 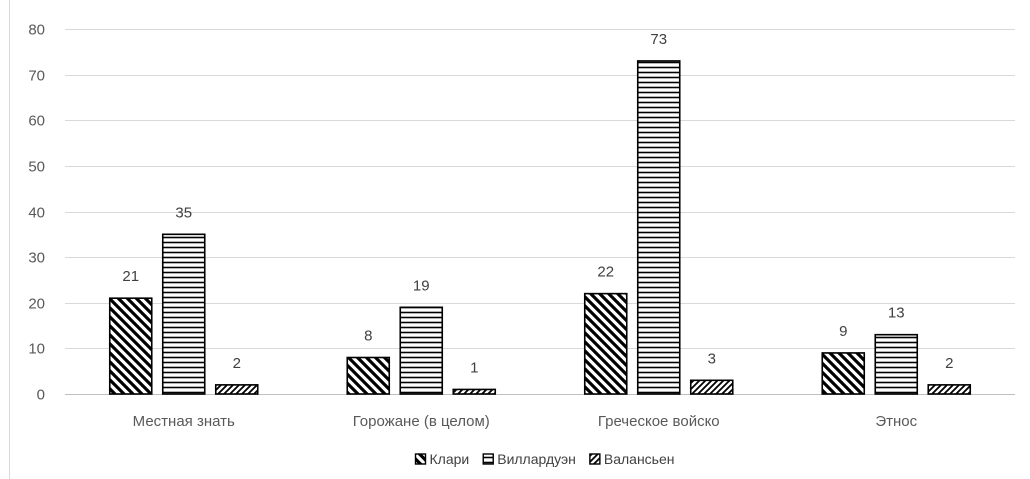 What do you see at coordinates (36, 258) in the screenshot?
I see `y-tick-label: 30` at bounding box center [36, 258].